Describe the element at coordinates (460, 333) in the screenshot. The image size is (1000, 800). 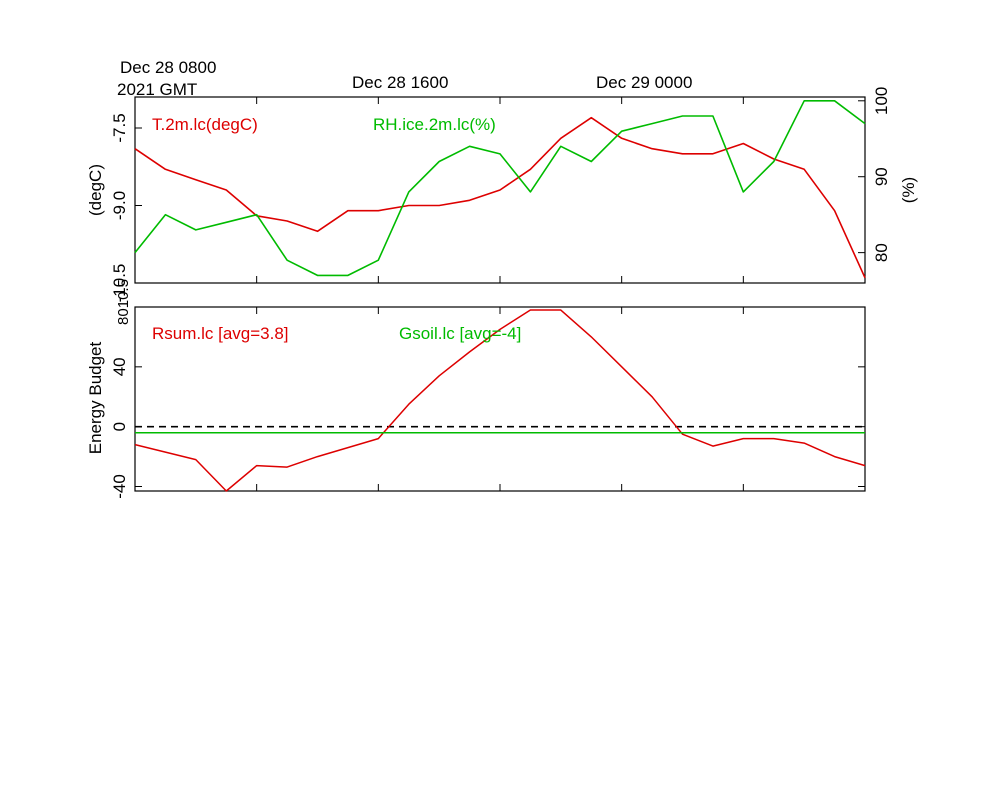
I see `legend-gsoil: Gsoil.lc [avg=-4]` at that location.